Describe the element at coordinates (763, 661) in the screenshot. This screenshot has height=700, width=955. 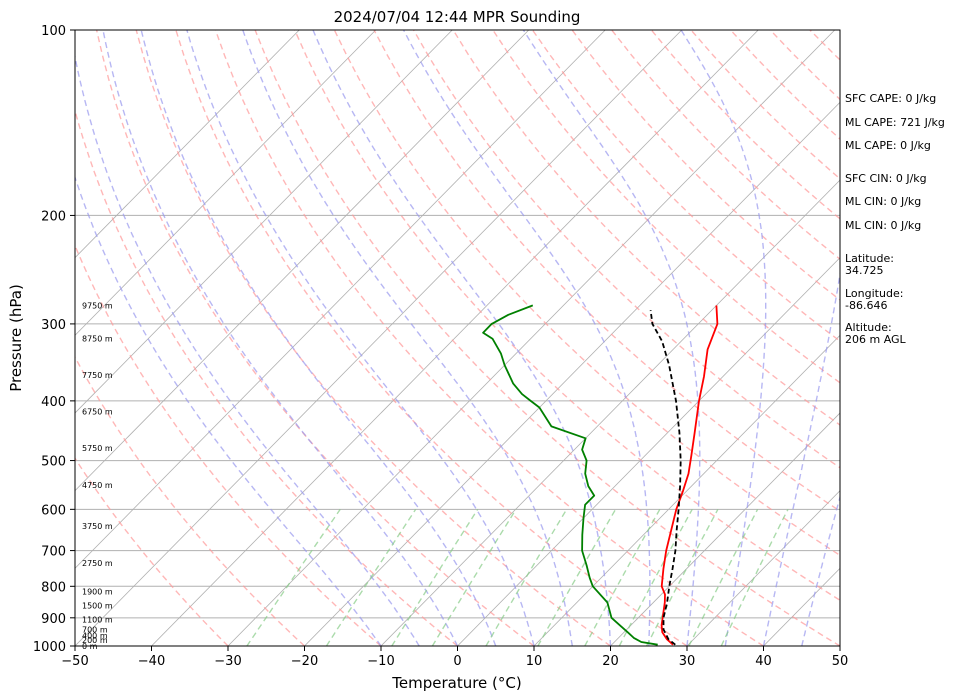
I see `x-tick-label: 40` at that location.